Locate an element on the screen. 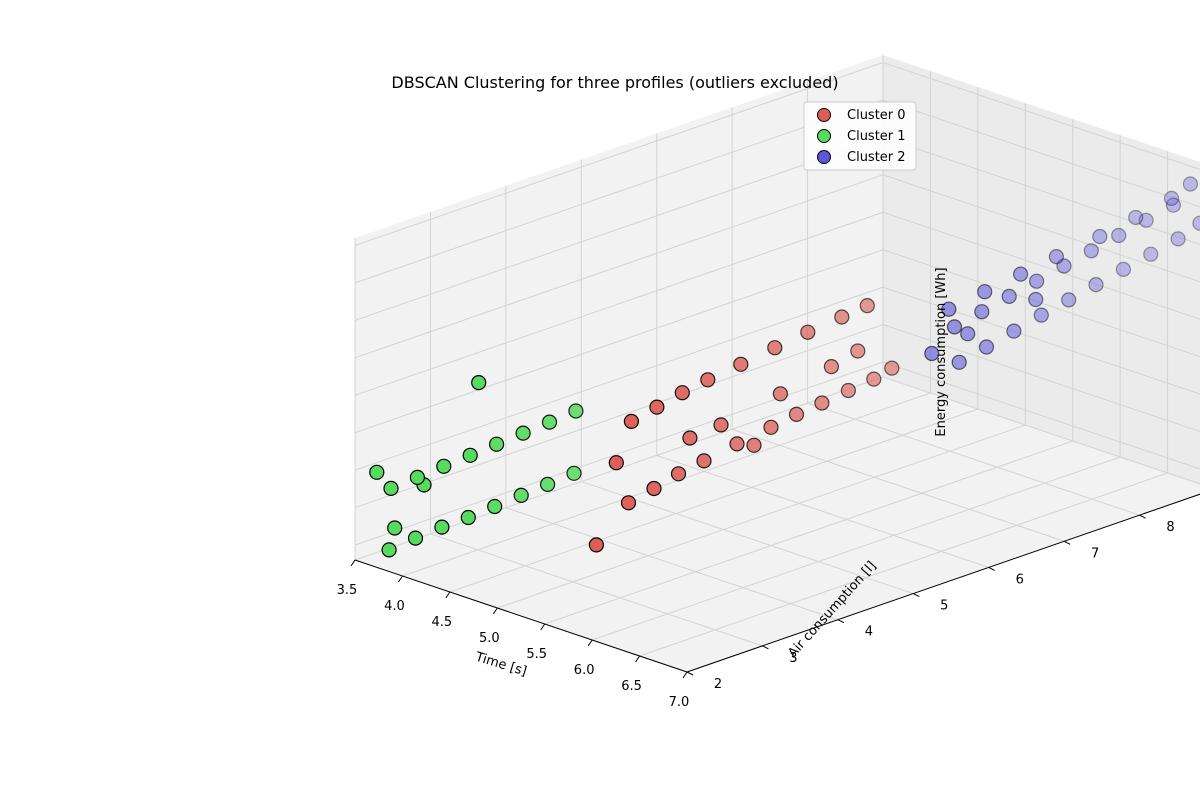 Image resolution: width=1200 pixels, height=800 pixels. y-tick-label: 7 is located at coordinates (1095, 553).